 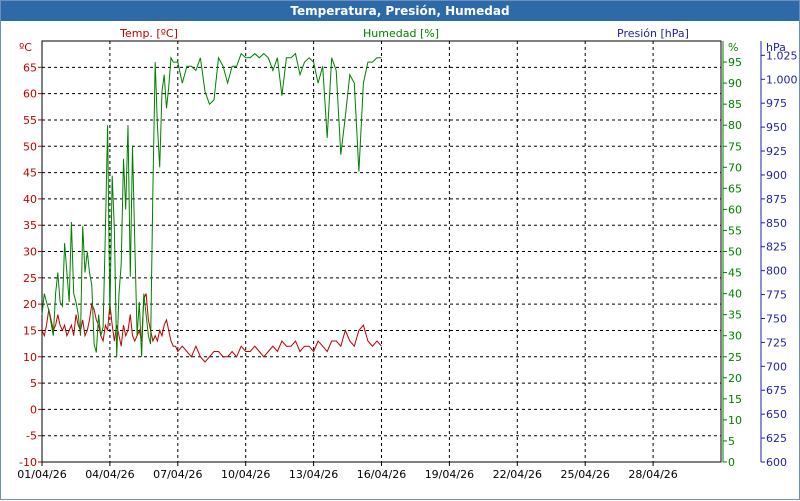 What do you see at coordinates (30, 173) in the screenshot?
I see `temp-tick-label: 45` at bounding box center [30, 173].